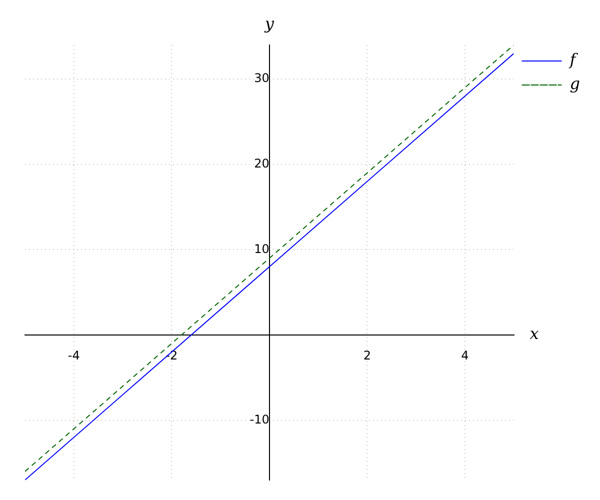 This screenshot has width=600, height=500. Describe the element at coordinates (74, 355) in the screenshot. I see `x-tick-label: -4` at that location.